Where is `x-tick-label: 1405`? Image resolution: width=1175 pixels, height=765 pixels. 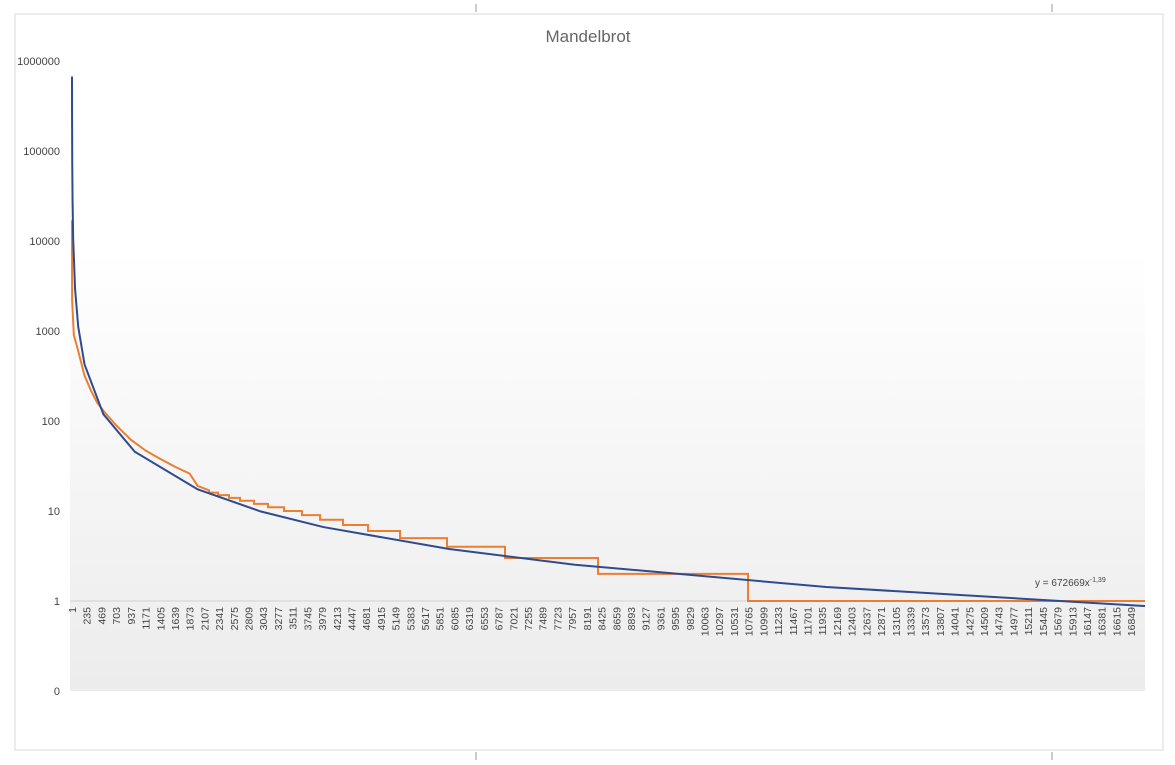 x-tick-label: 1405 is located at coordinates (161, 619).